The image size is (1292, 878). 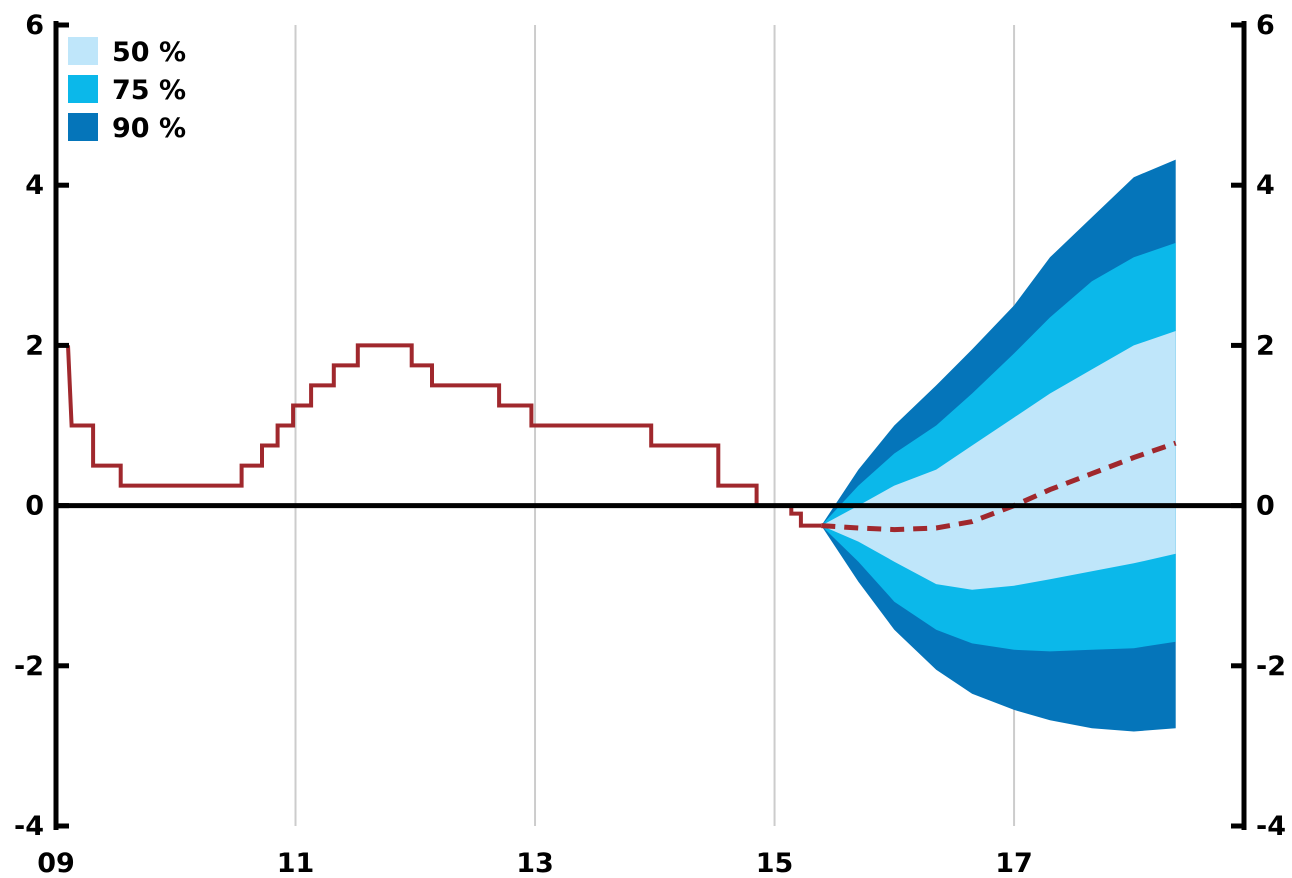 I want to click on y-tick-label-left: 0, so click(x=34, y=506).